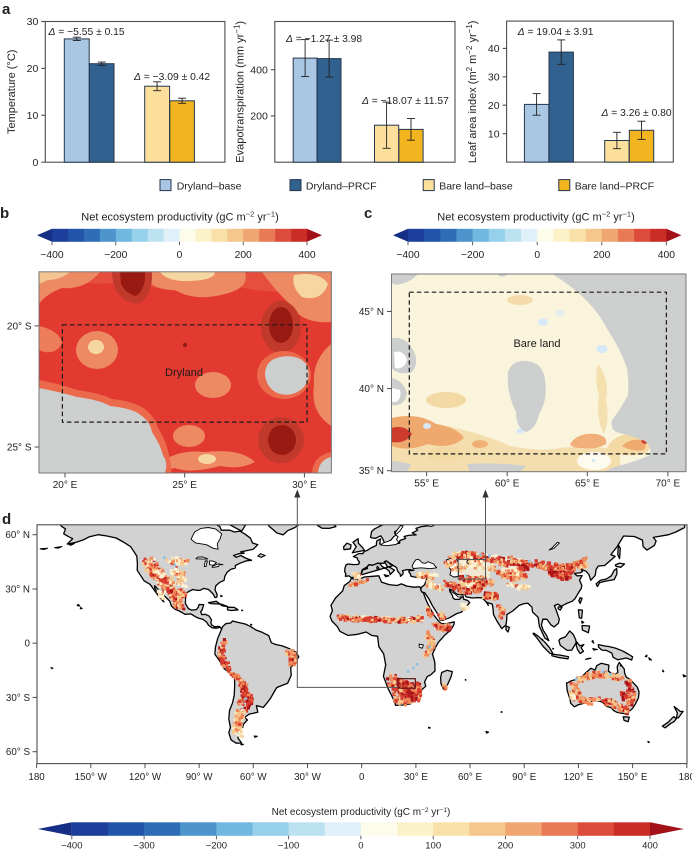 The image size is (692, 853). What do you see at coordinates (555, 32) in the screenshot?
I see `svg-text: Δ = 19.04 ± 3.91` at bounding box center [555, 32].